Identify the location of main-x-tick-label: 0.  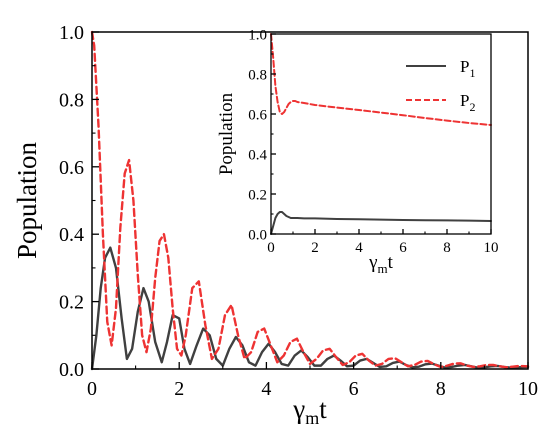
(92, 389).